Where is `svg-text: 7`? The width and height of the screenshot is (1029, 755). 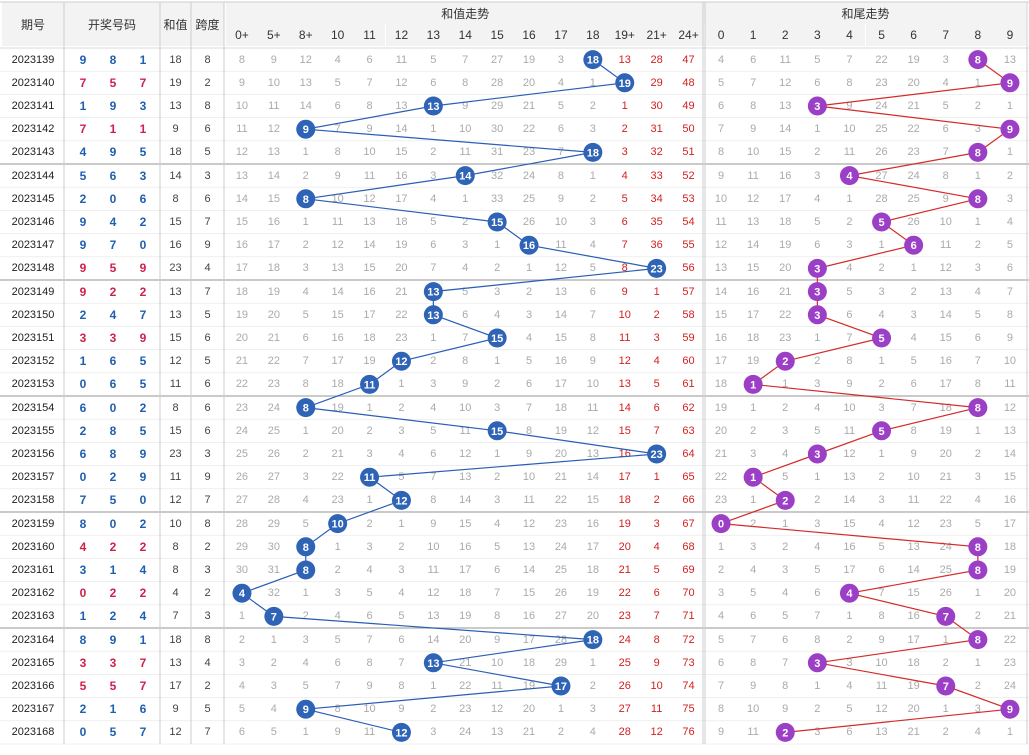
svg-text: 7 is located at coordinates (946, 617).